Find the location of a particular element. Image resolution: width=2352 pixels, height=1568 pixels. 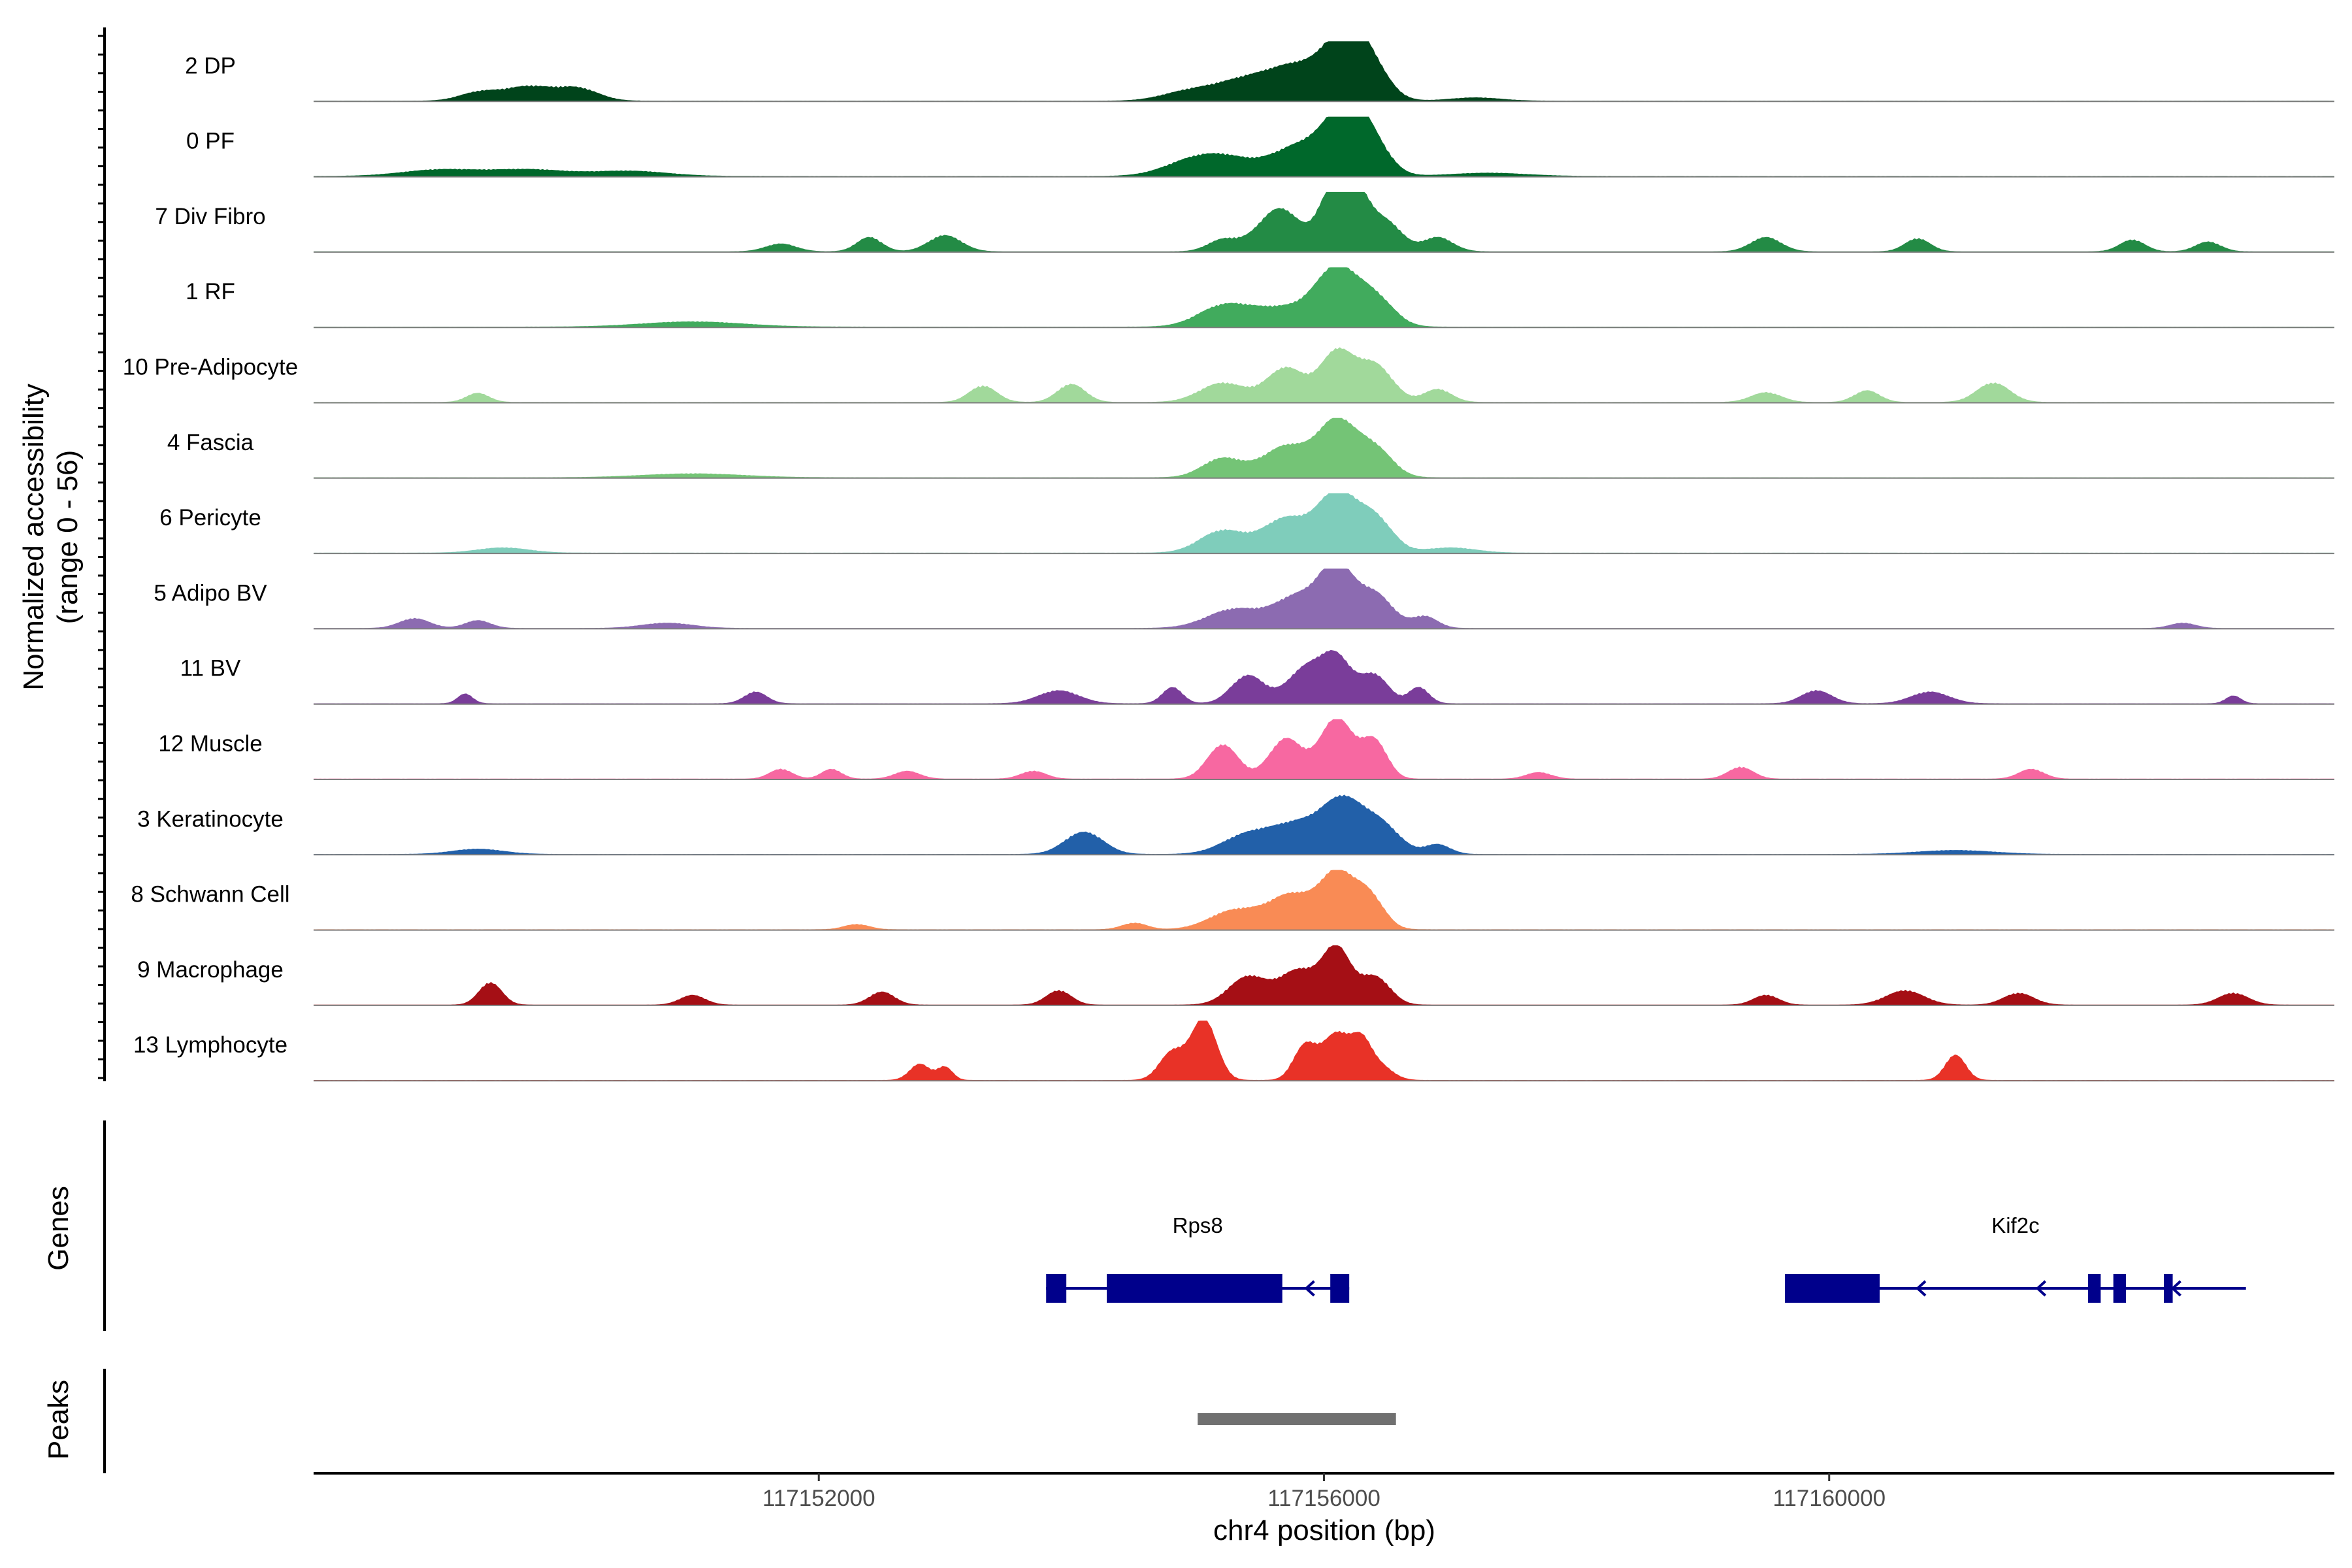

y-axis-title: Normalized accessibility (range 0 - 56) is located at coordinates (51, 537).